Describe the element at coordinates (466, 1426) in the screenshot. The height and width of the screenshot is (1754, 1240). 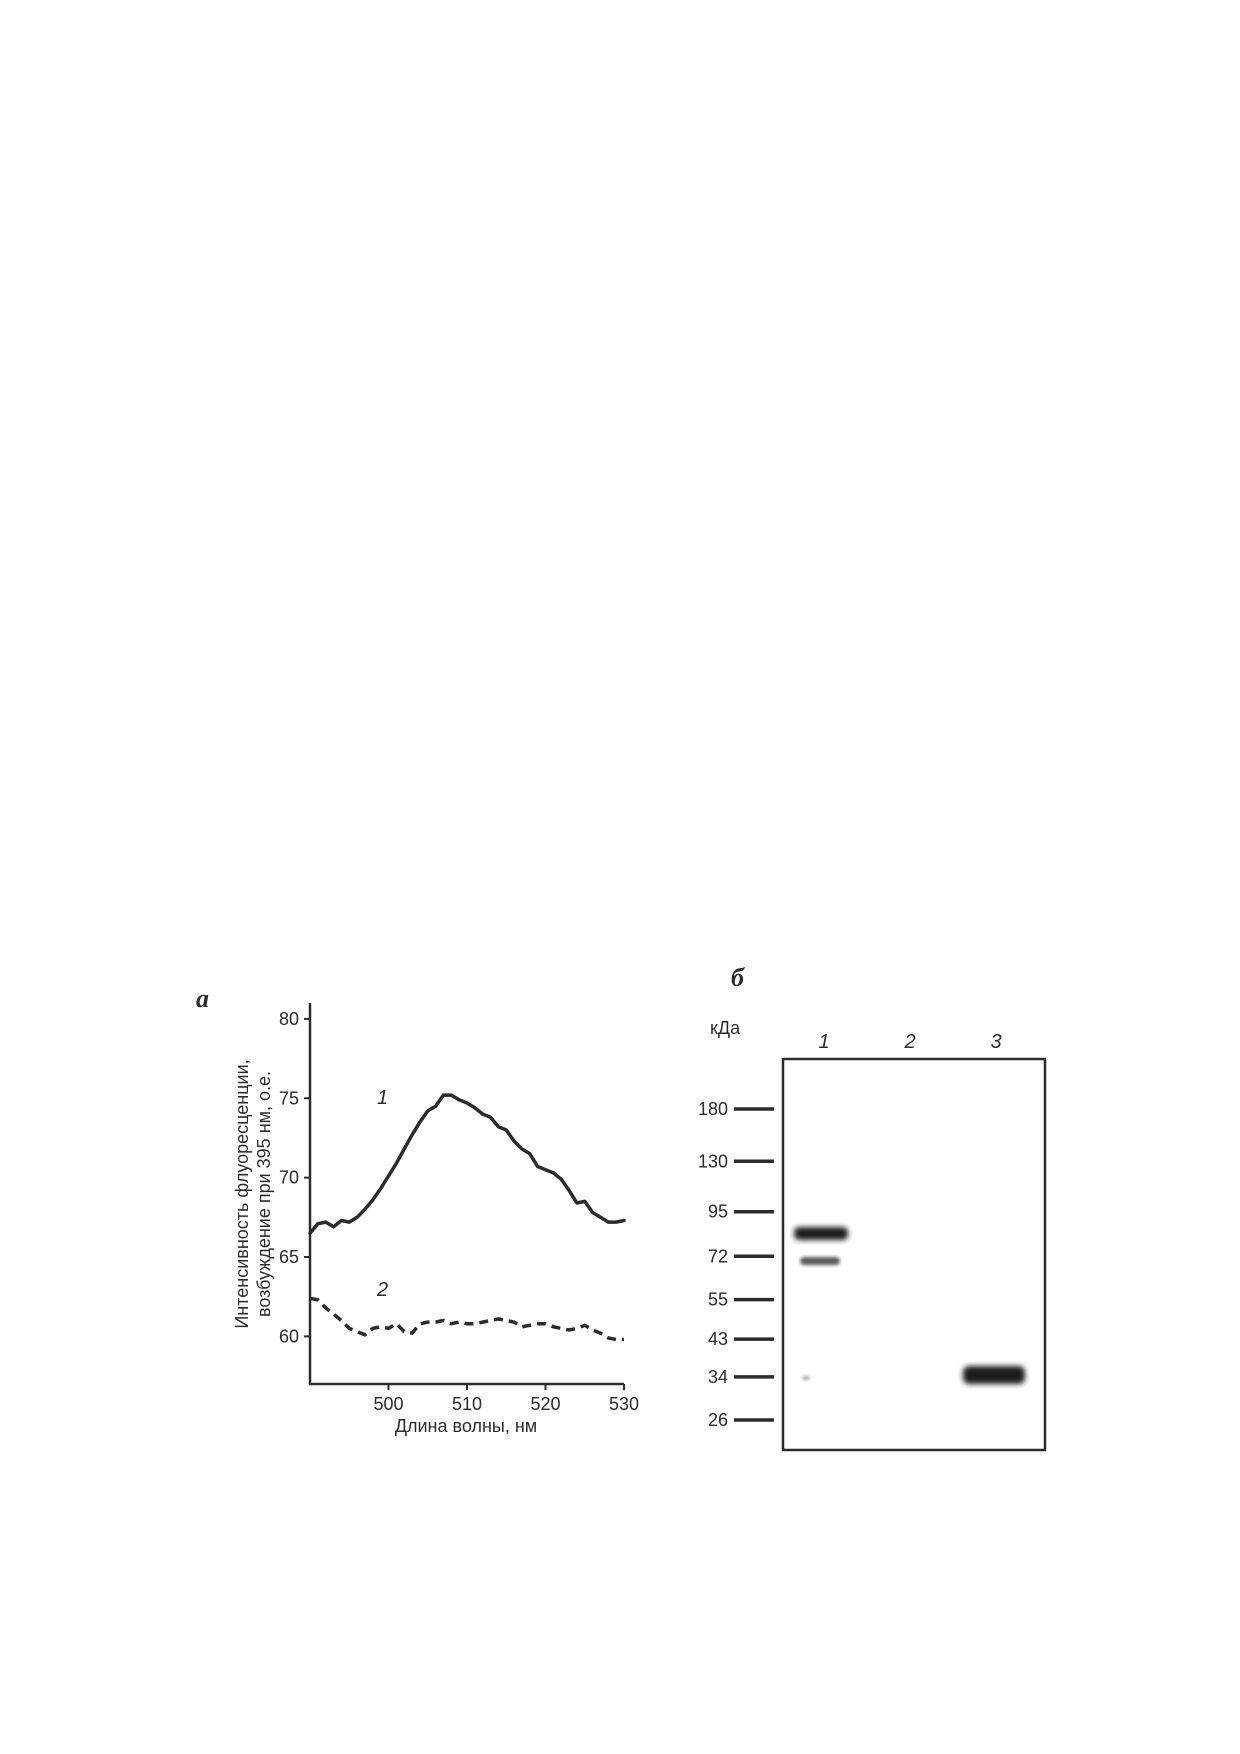
I see `x-axis-title: Длина волны, нм` at that location.